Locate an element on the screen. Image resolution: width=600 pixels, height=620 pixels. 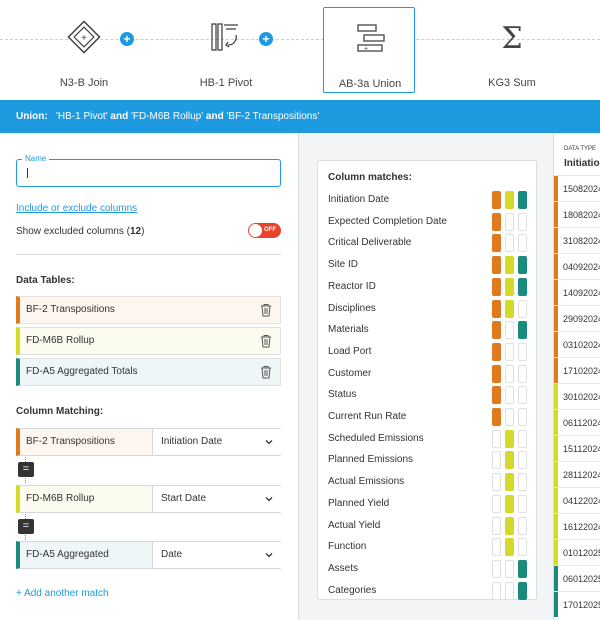
column-match-item: Customer is located at coordinates (428, 373).